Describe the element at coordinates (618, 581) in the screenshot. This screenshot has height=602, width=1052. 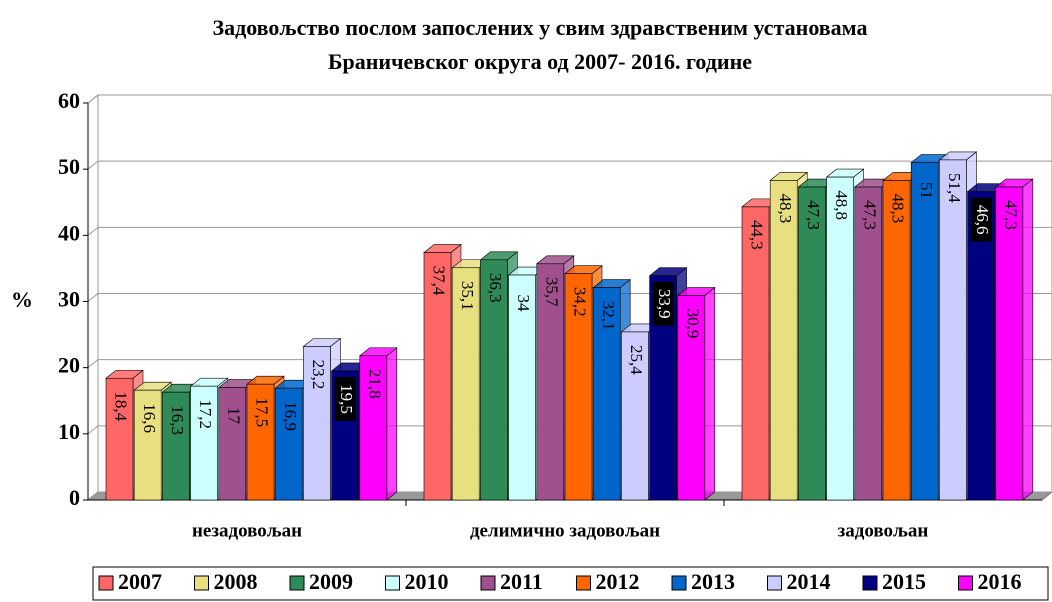
I see `legend-label: 2012` at that location.